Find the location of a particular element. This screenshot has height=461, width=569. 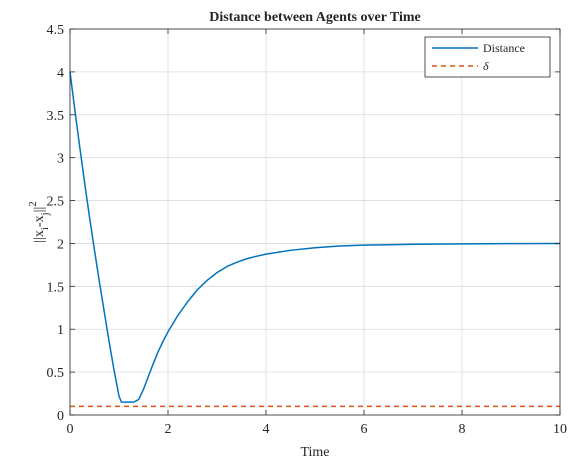

y-tick-label: 1 is located at coordinates (60, 330).